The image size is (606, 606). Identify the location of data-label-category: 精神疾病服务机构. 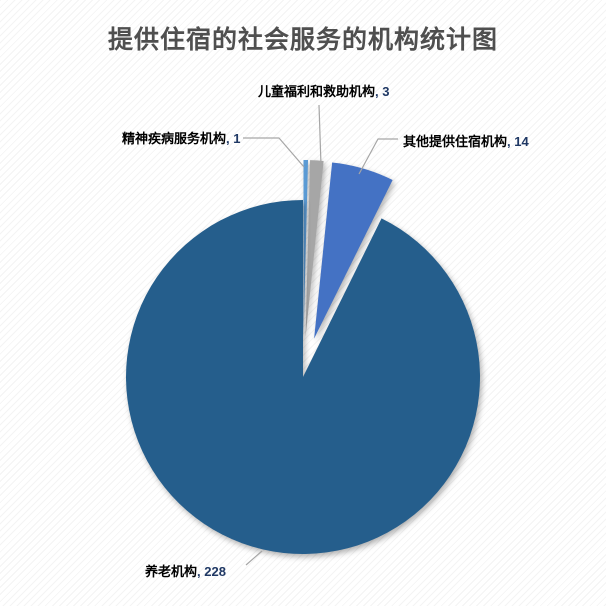
(174, 138).